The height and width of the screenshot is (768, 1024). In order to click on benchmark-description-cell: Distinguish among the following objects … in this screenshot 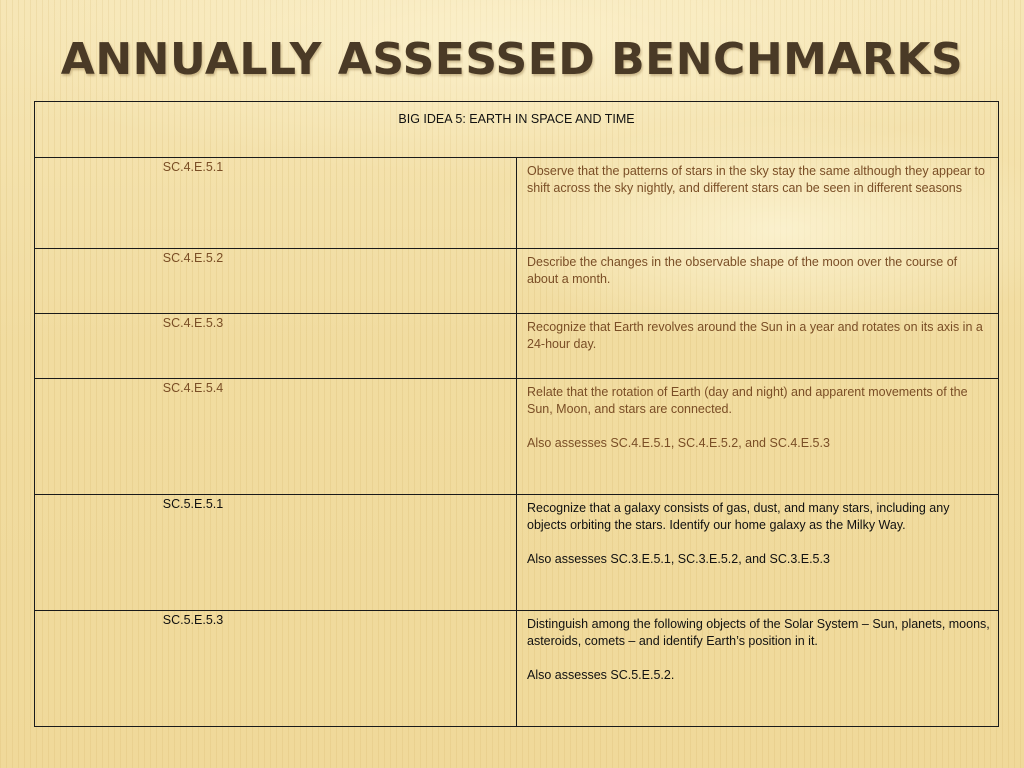, I will do `click(757, 668)`.